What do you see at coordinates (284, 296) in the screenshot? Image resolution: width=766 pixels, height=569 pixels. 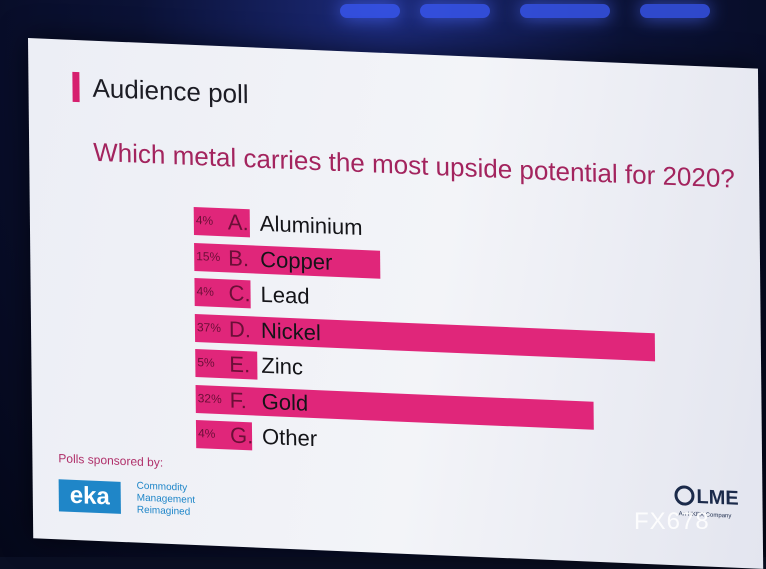 I see `poll-metal-label: Lead` at bounding box center [284, 296].